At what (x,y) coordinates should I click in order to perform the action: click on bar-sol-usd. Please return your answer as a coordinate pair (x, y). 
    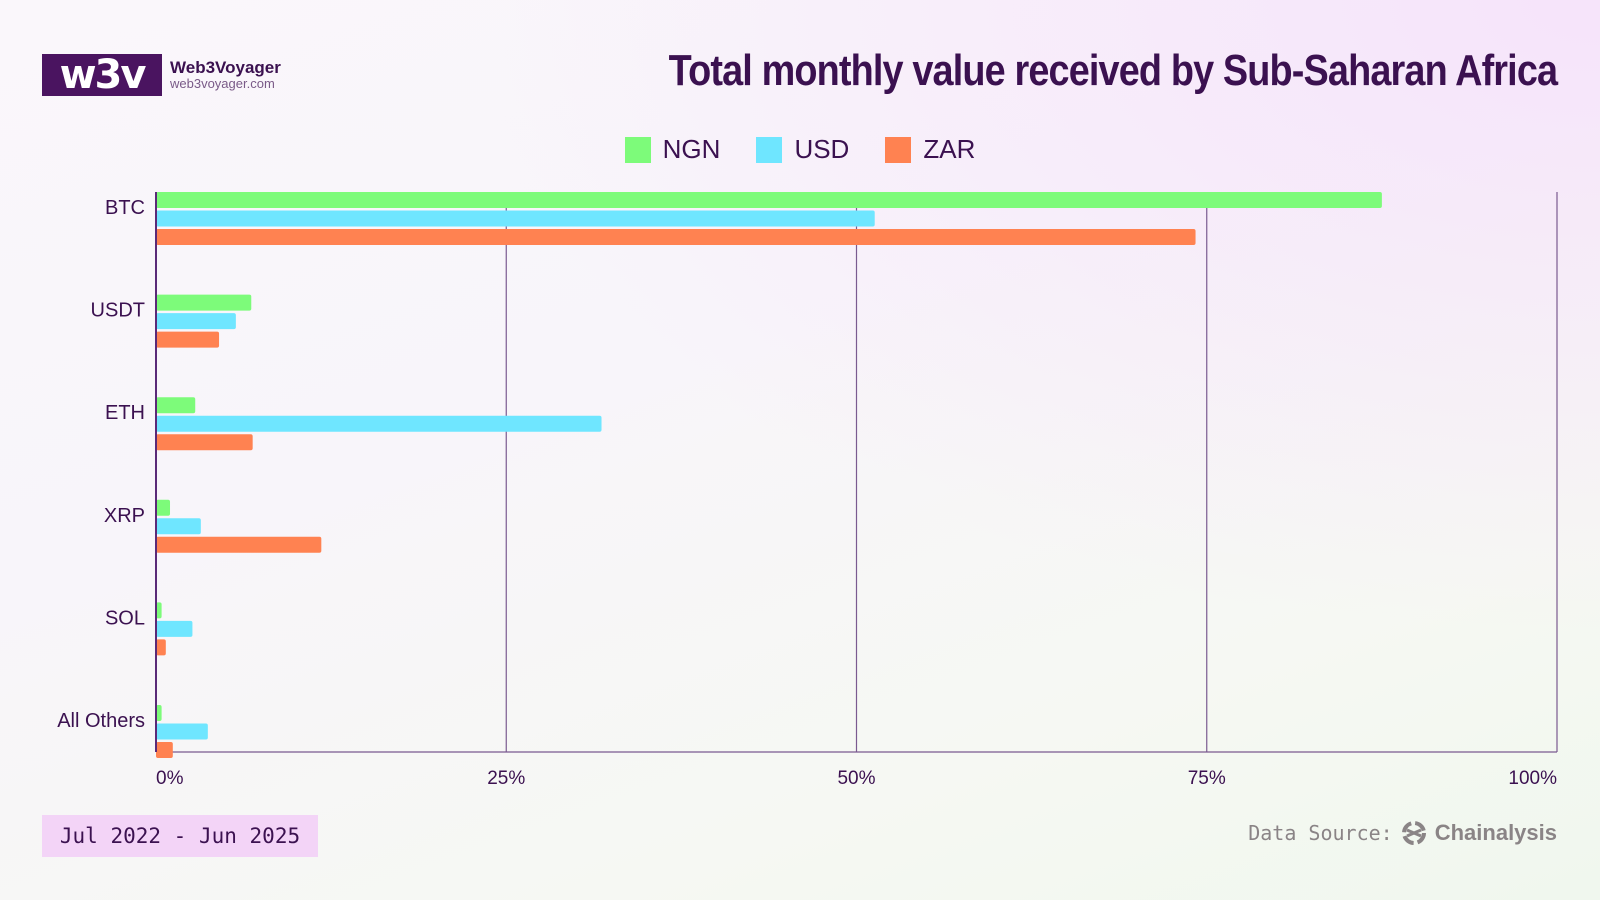
    Looking at the image, I should click on (174, 628).